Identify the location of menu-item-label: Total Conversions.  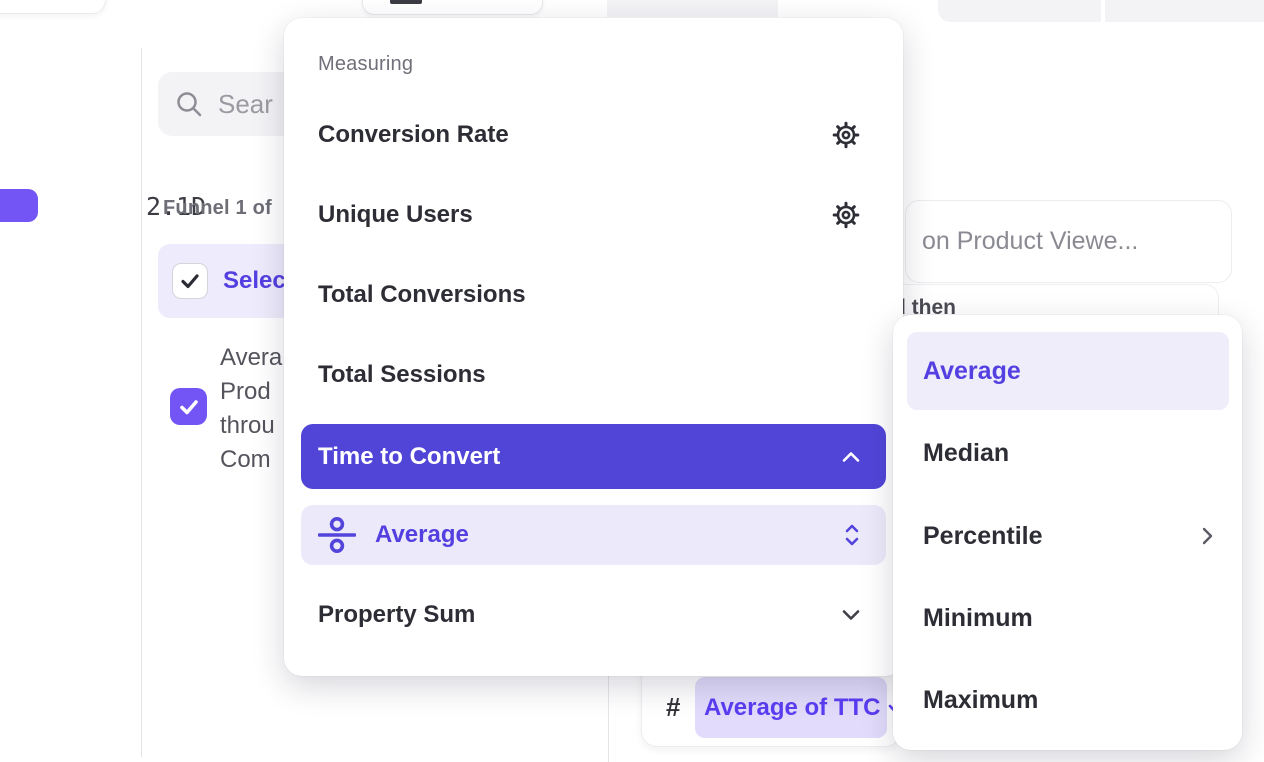
(422, 294).